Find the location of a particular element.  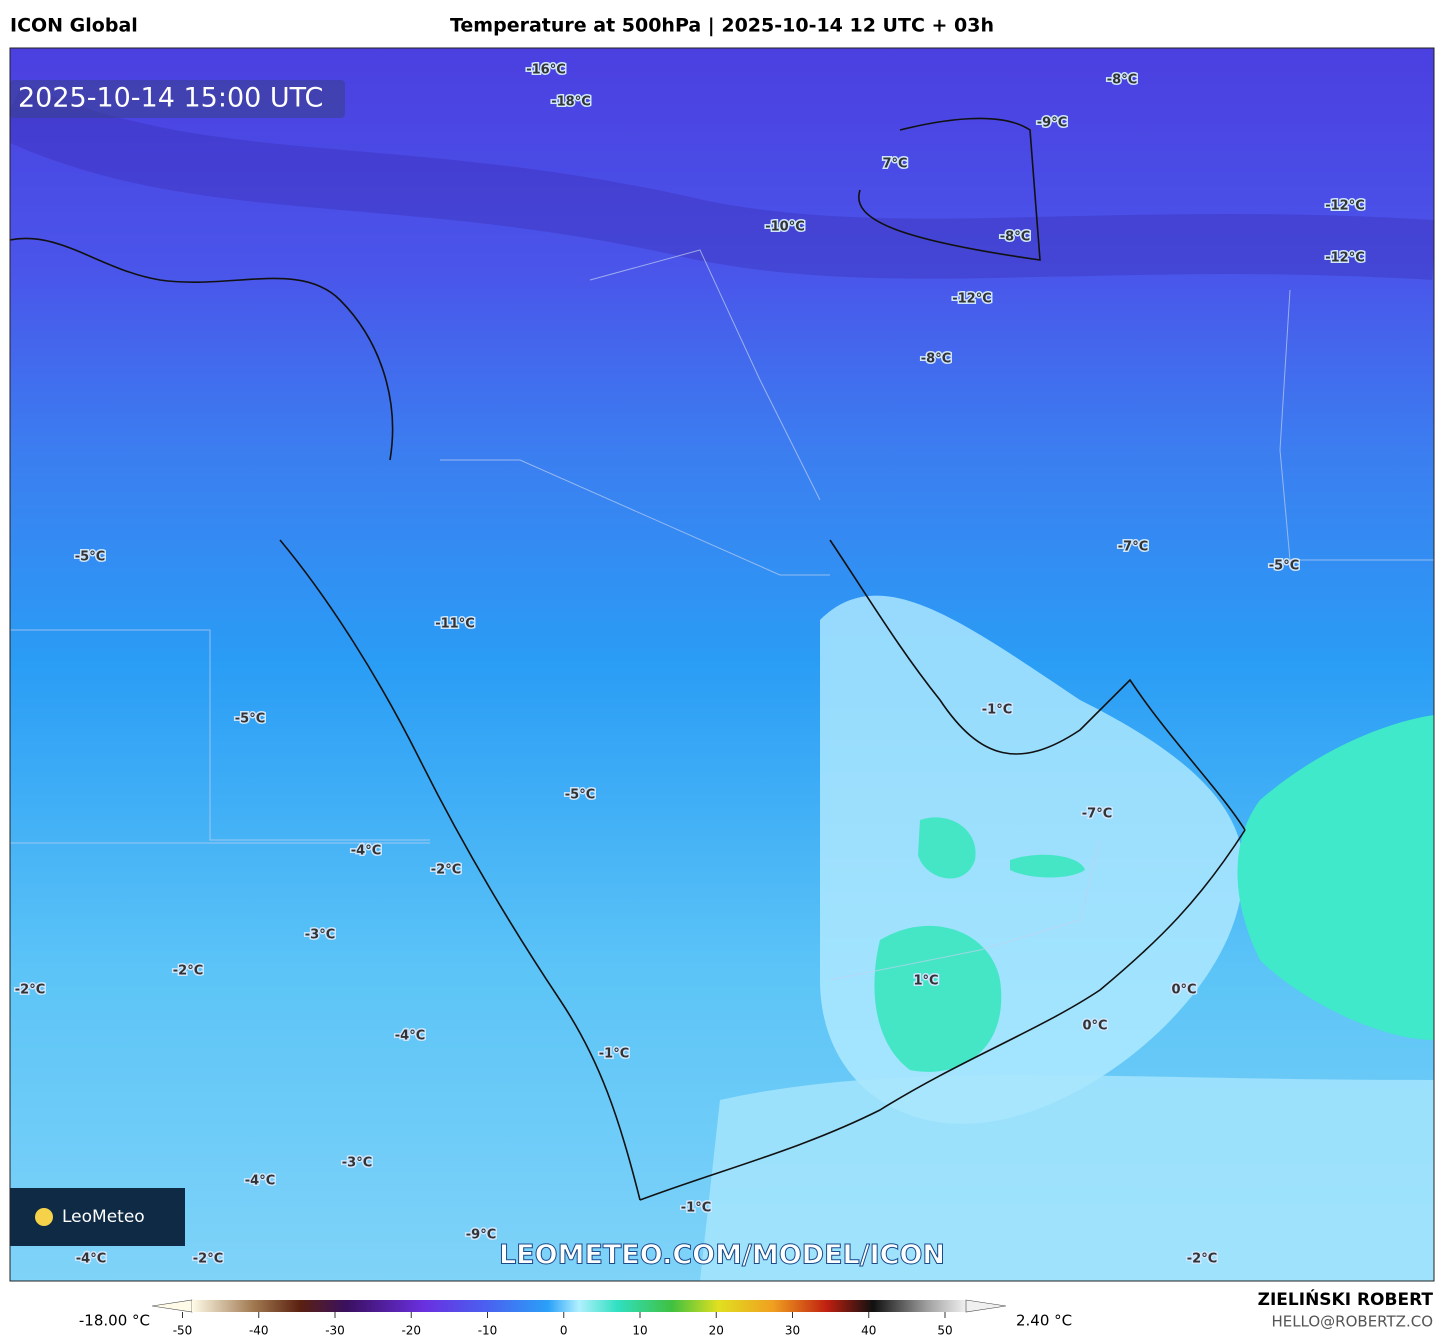

cold-band is located at coordinates (722, 181).